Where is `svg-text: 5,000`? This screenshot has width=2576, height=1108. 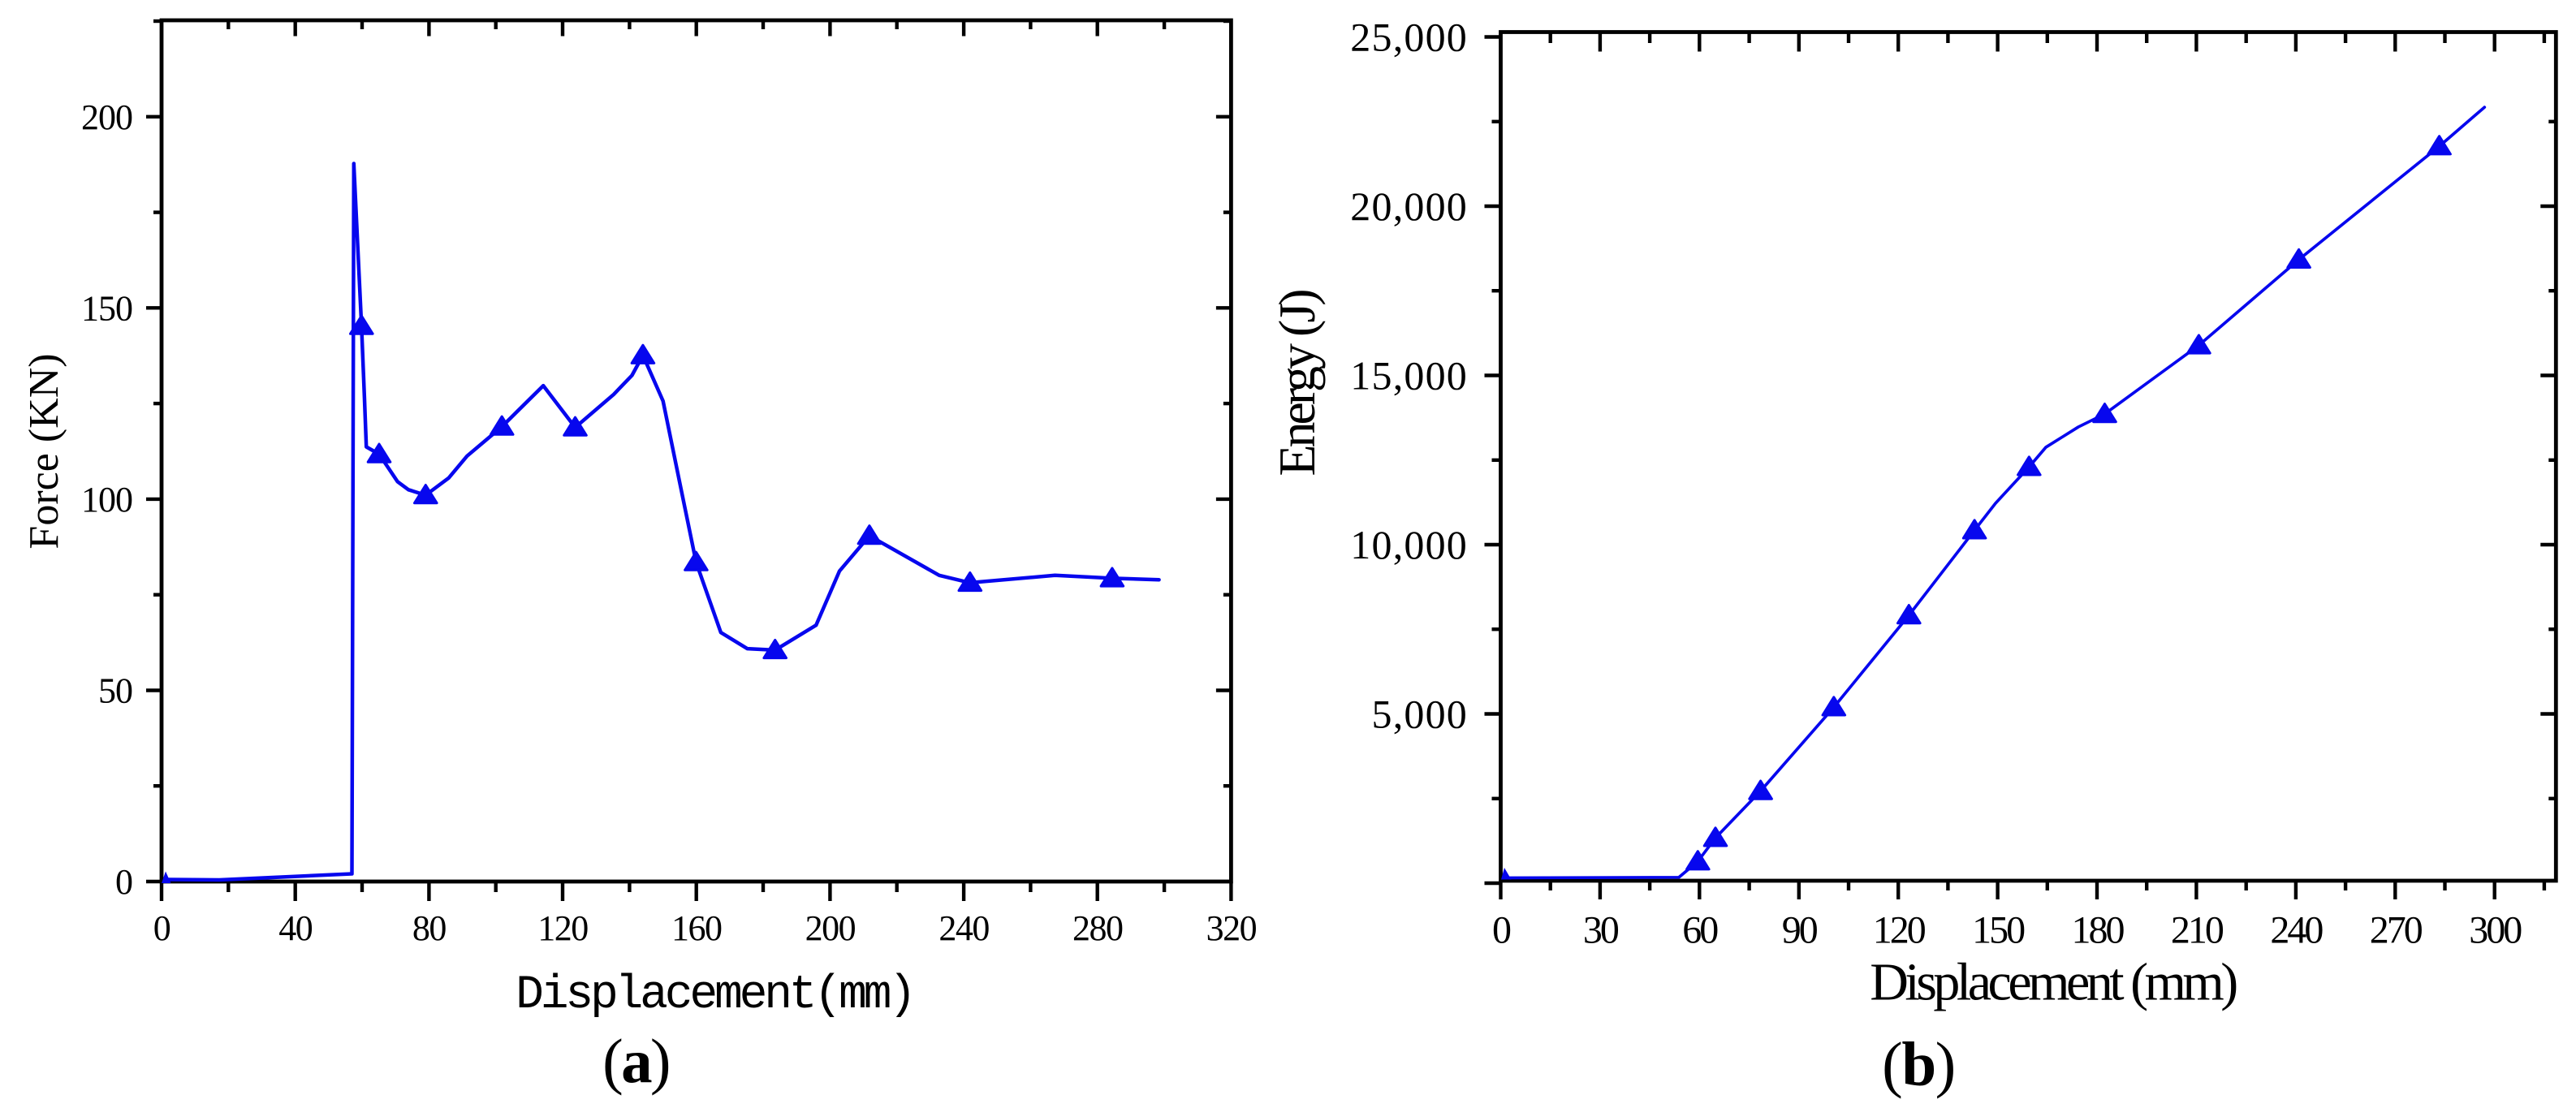 svg-text: 5,000 is located at coordinates (1420, 714).